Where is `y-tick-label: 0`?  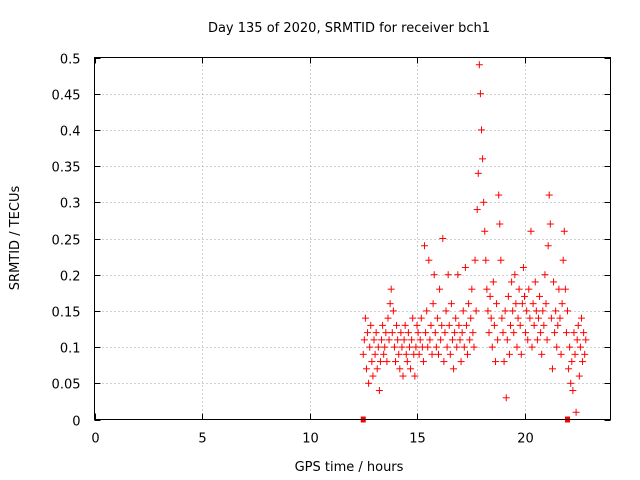
y-tick-label: 0 is located at coordinates (76, 422).